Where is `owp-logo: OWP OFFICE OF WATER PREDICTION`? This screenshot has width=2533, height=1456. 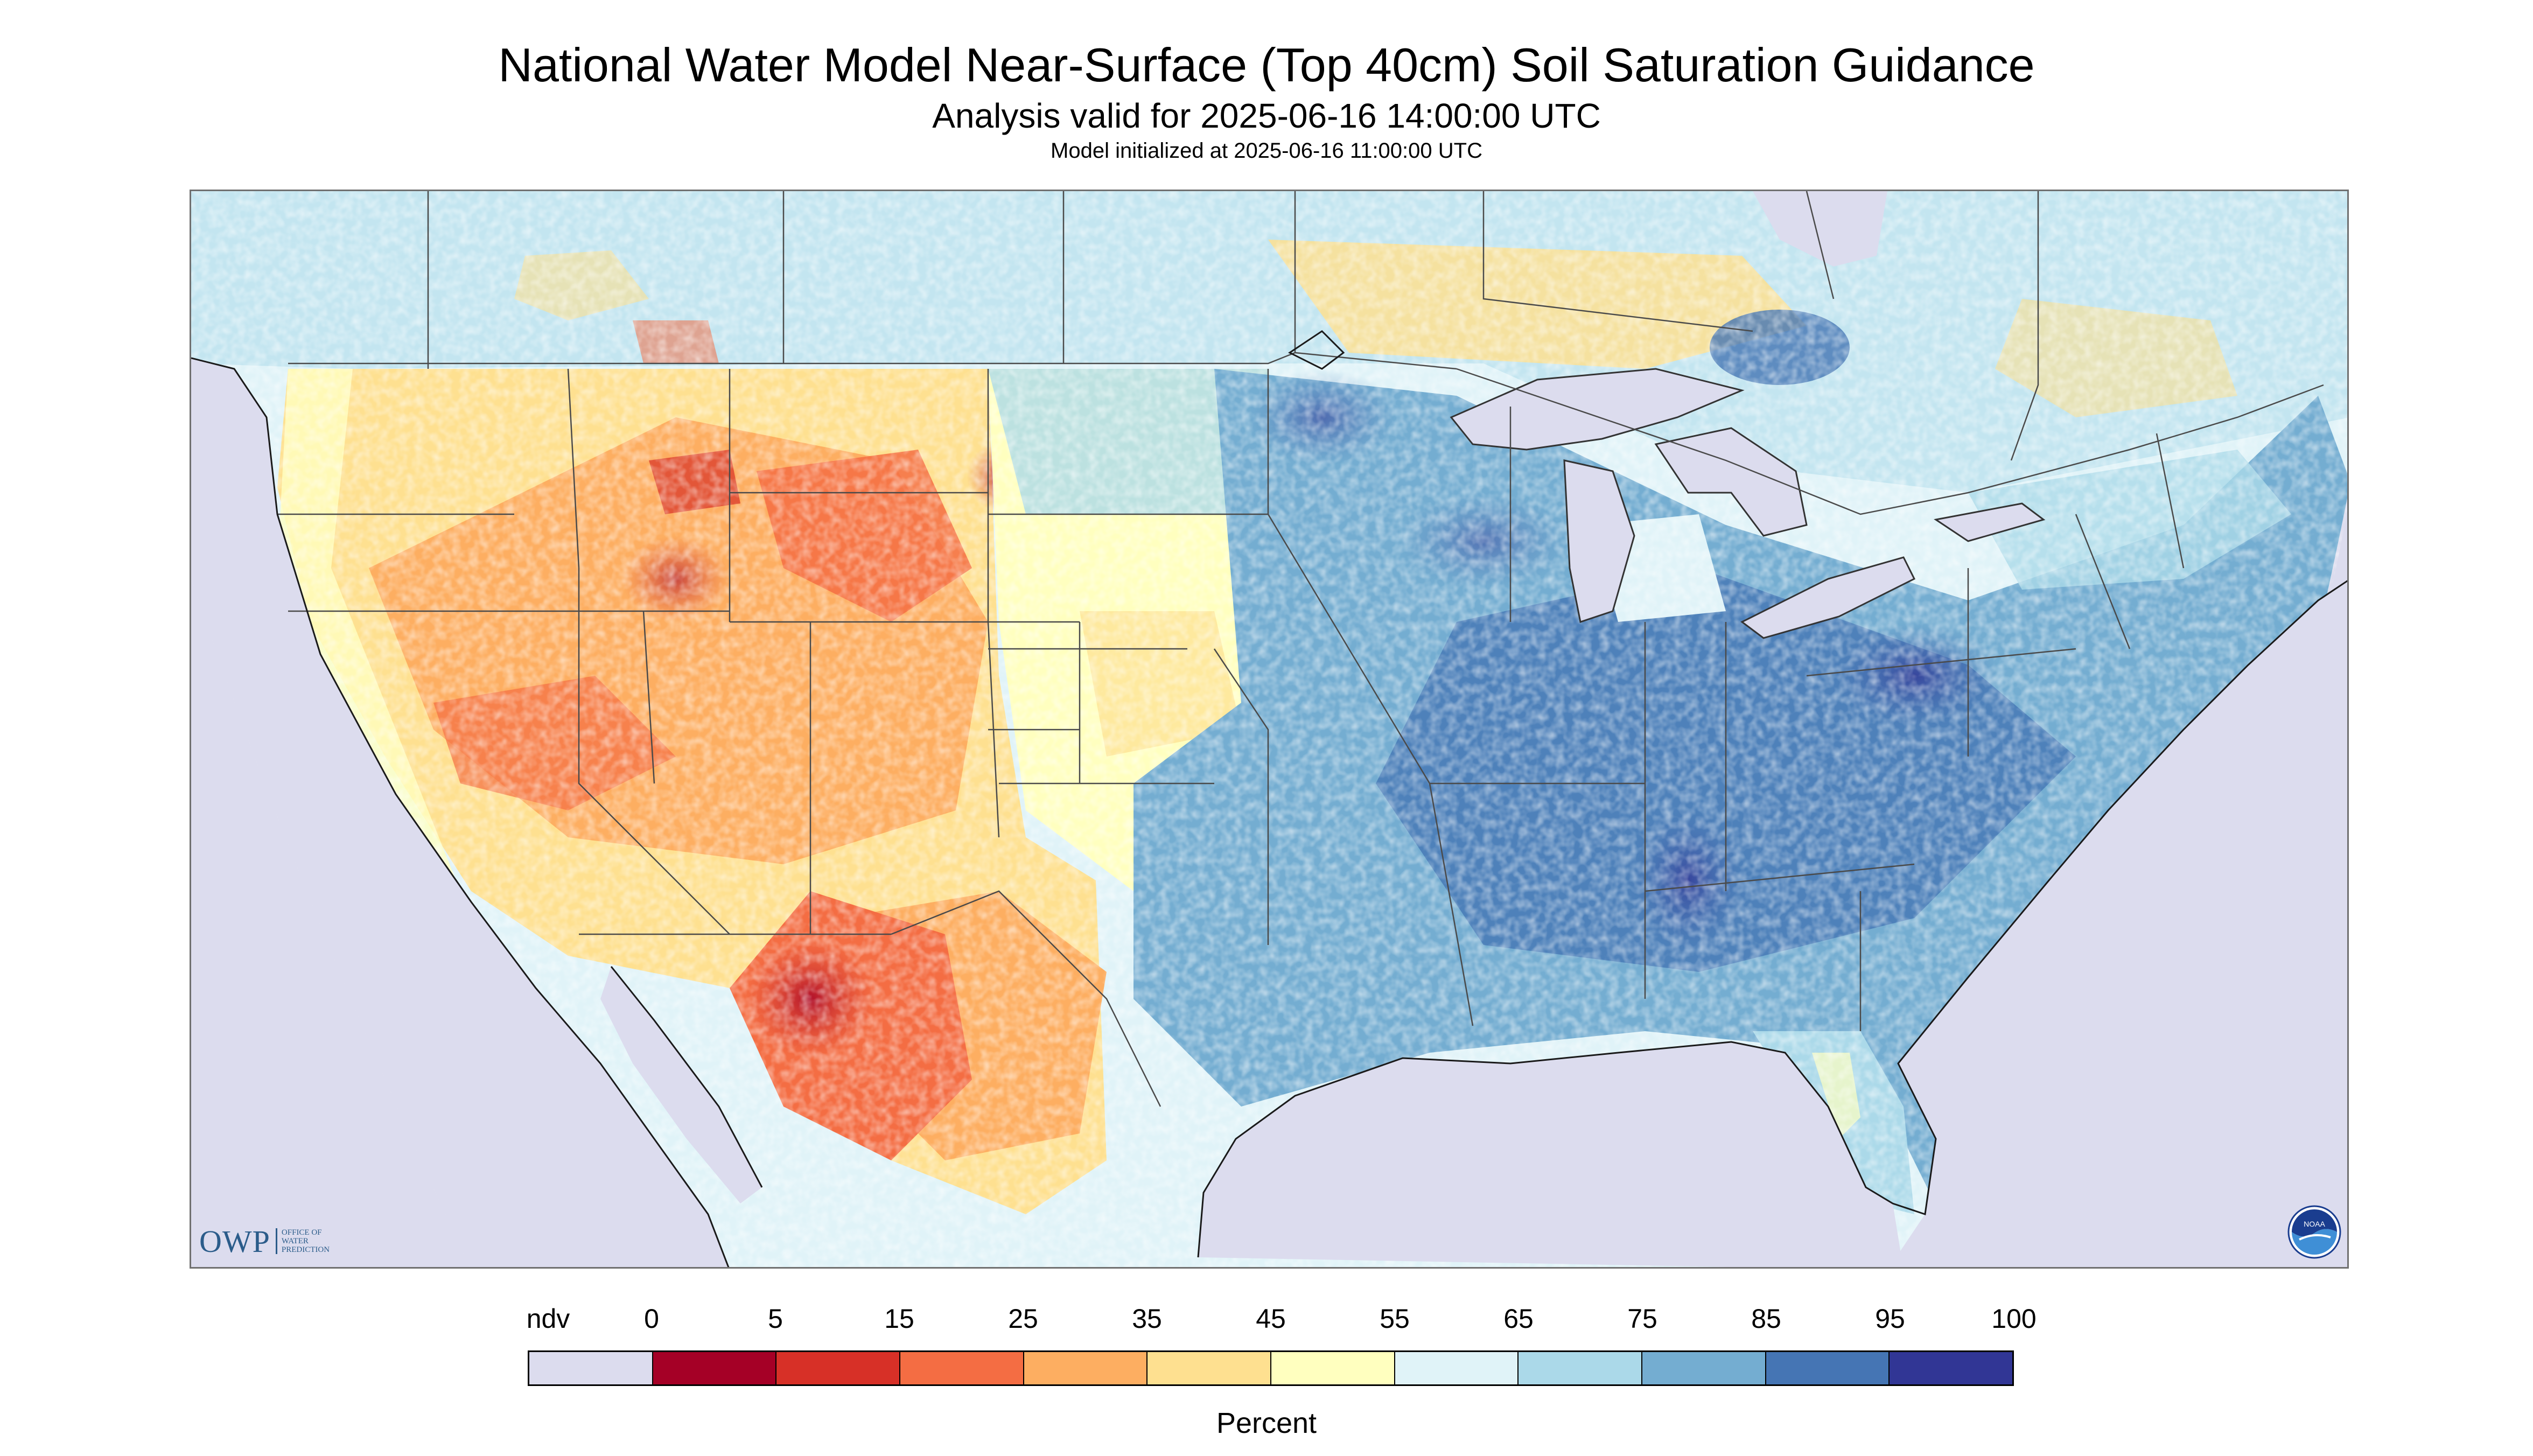 owp-logo: OWP OFFICE OF WATER PREDICTION is located at coordinates (278, 1241).